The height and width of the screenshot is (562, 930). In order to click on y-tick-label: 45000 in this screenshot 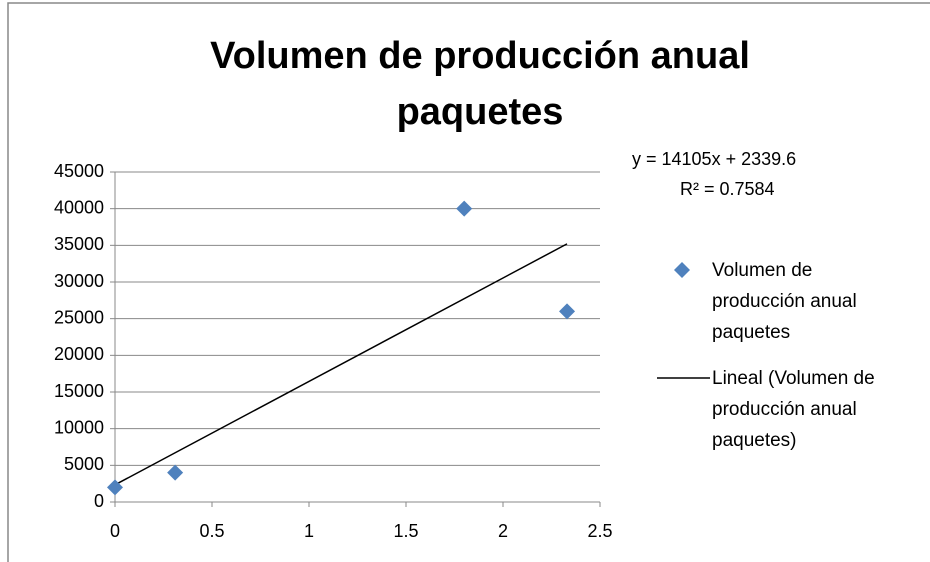, I will do `click(79, 171)`.